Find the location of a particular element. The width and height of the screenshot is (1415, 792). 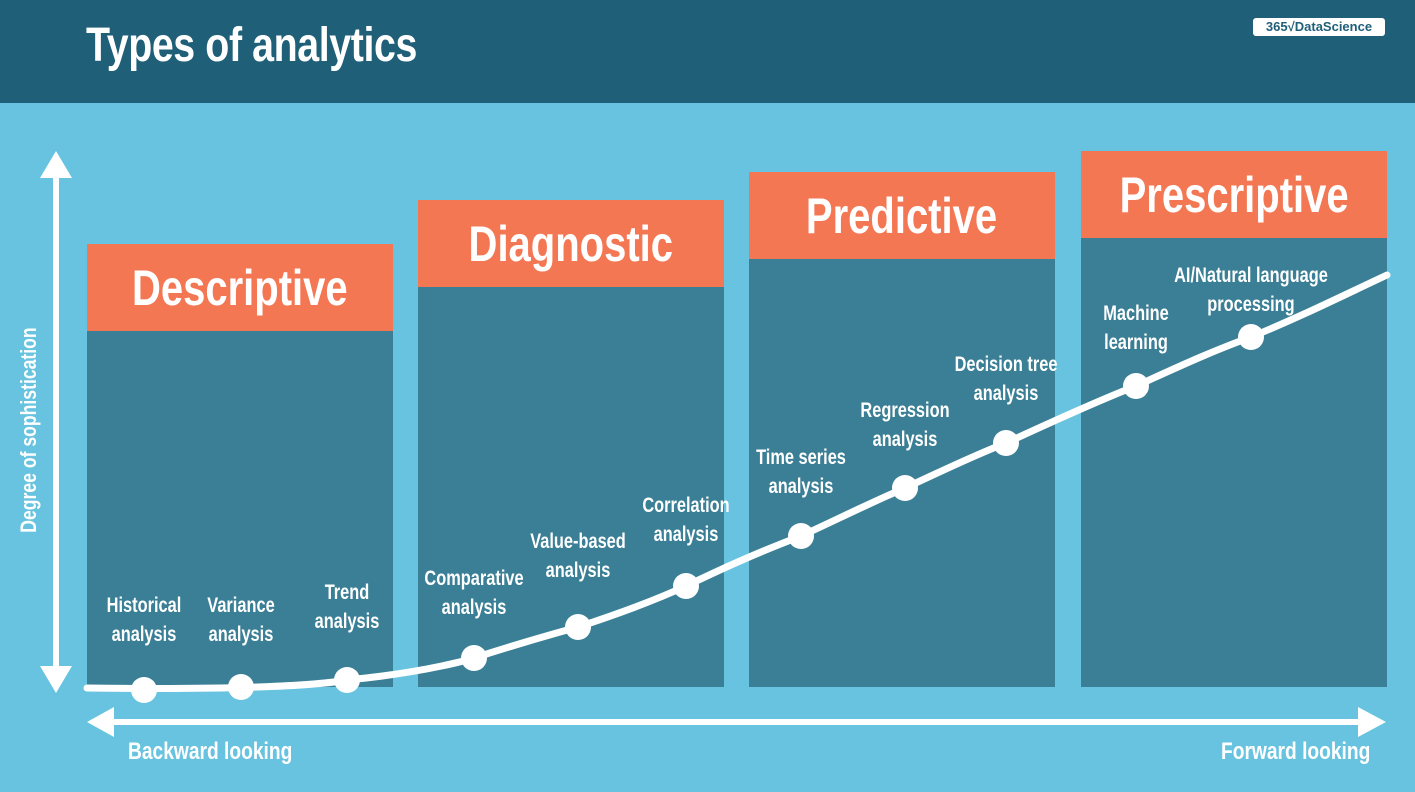

x-axis-arrow-right is located at coordinates (1372, 722).